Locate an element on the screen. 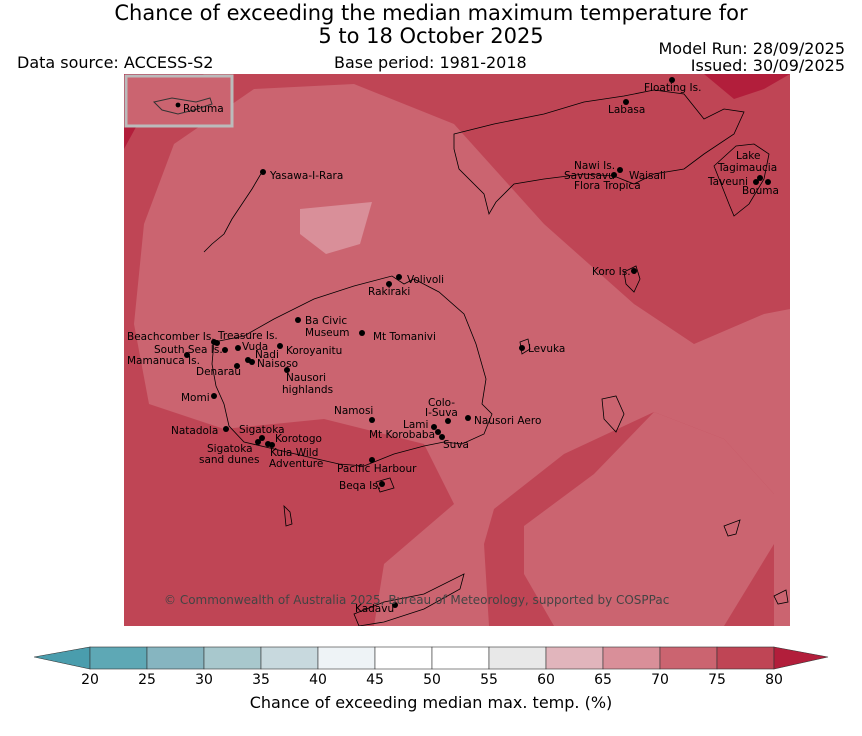 The image size is (862, 736). colorbar-tick: 40 is located at coordinates (318, 680).